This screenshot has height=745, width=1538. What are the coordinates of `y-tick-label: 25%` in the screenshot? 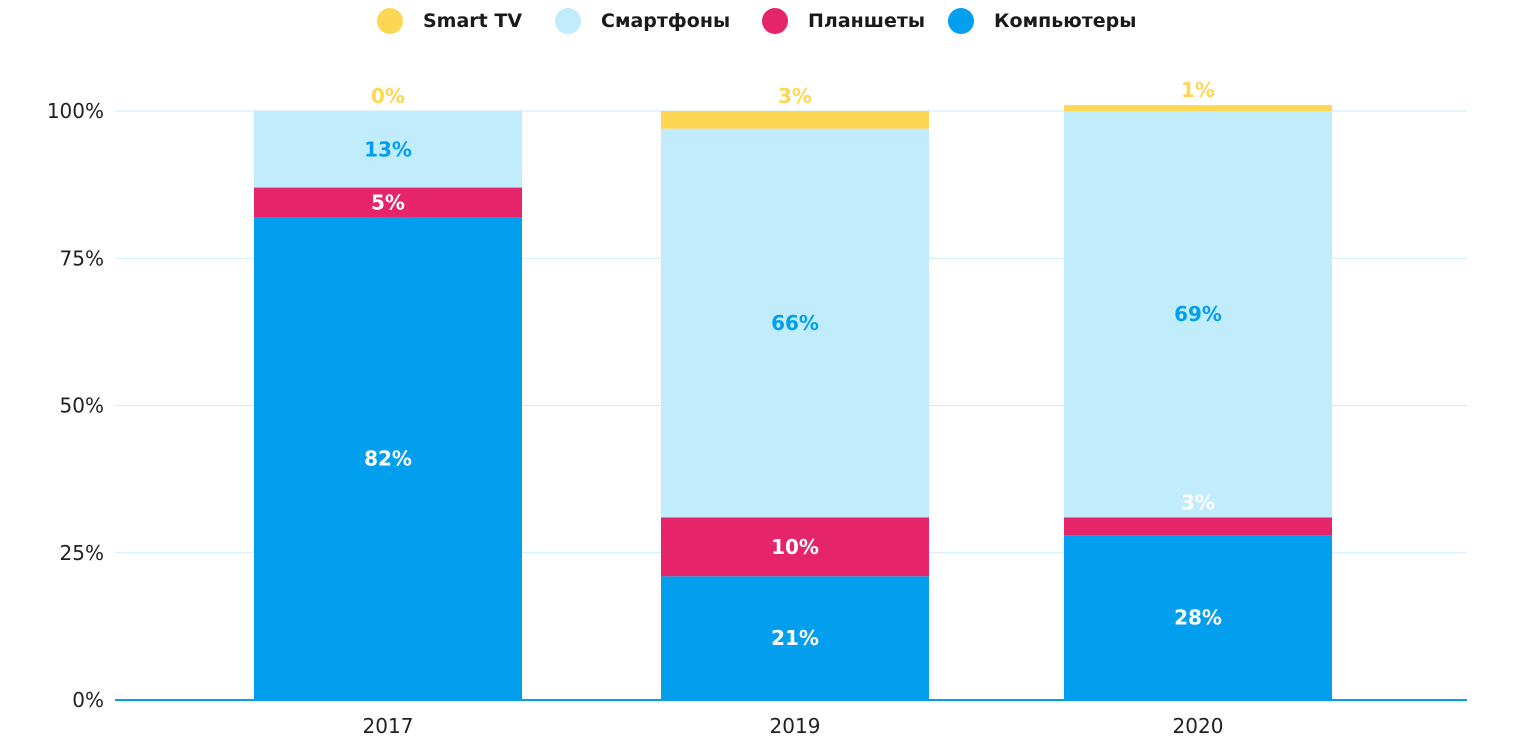 It's located at (82, 553).